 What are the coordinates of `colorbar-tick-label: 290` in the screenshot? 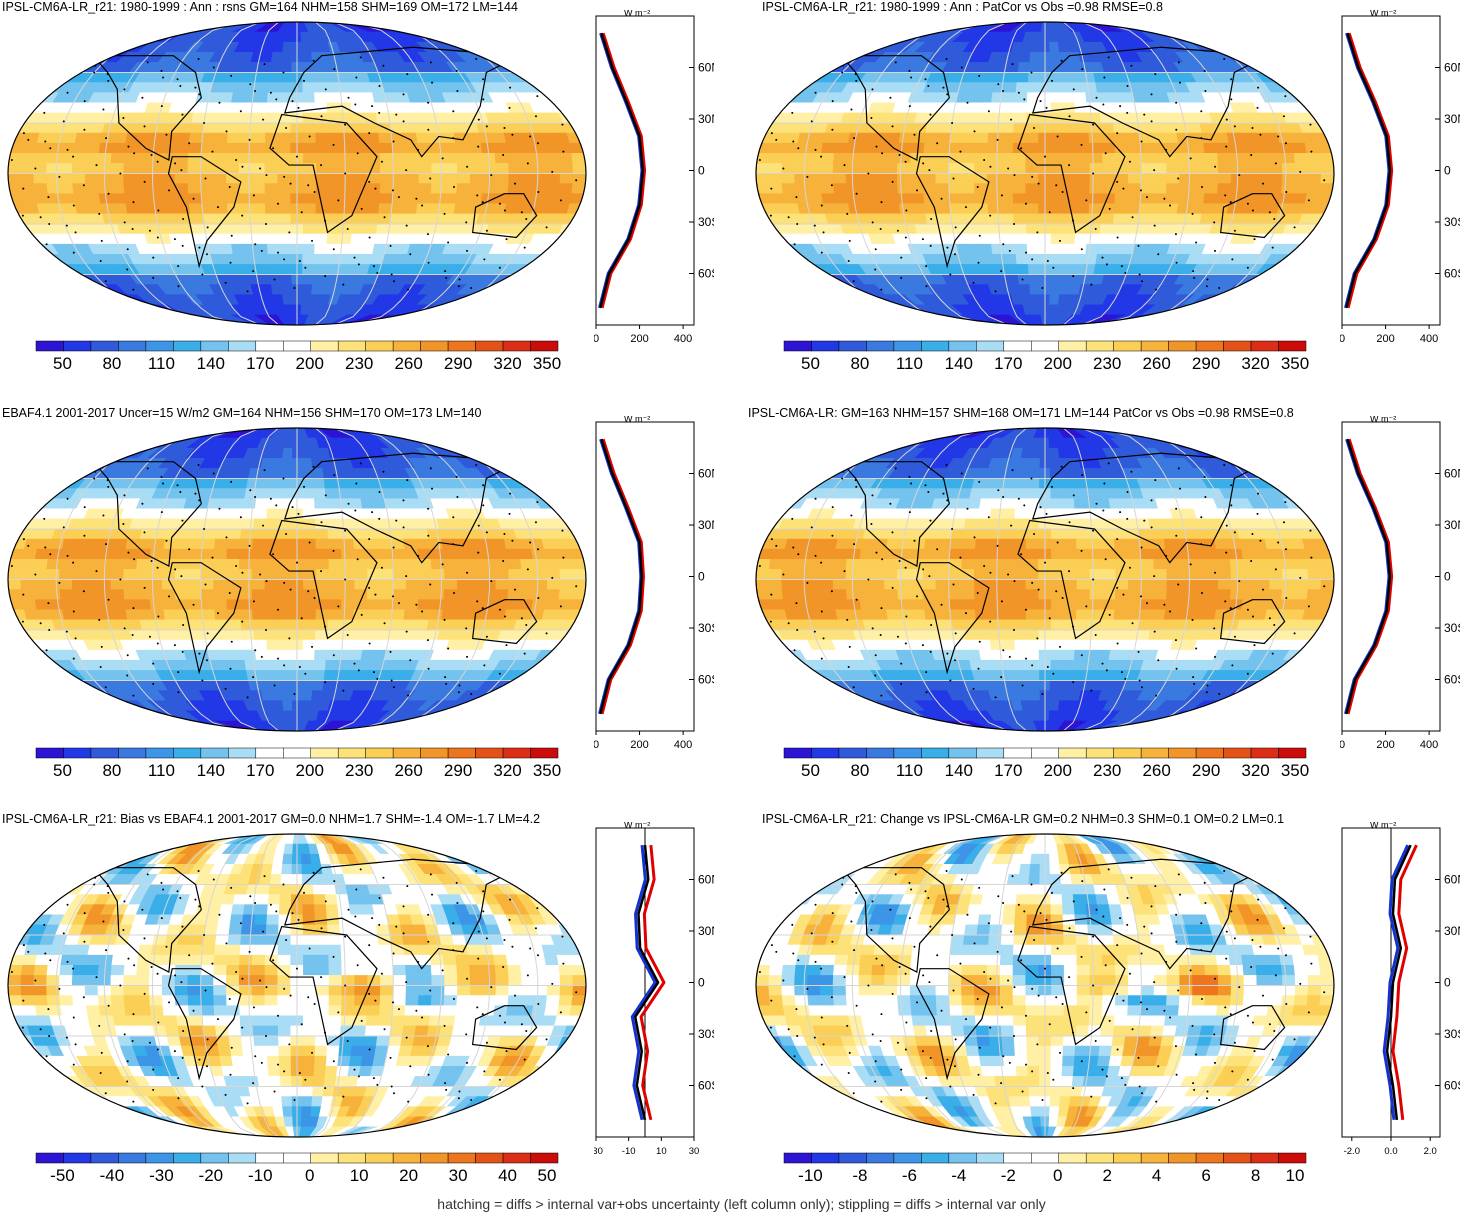 It's located at (458, 363).